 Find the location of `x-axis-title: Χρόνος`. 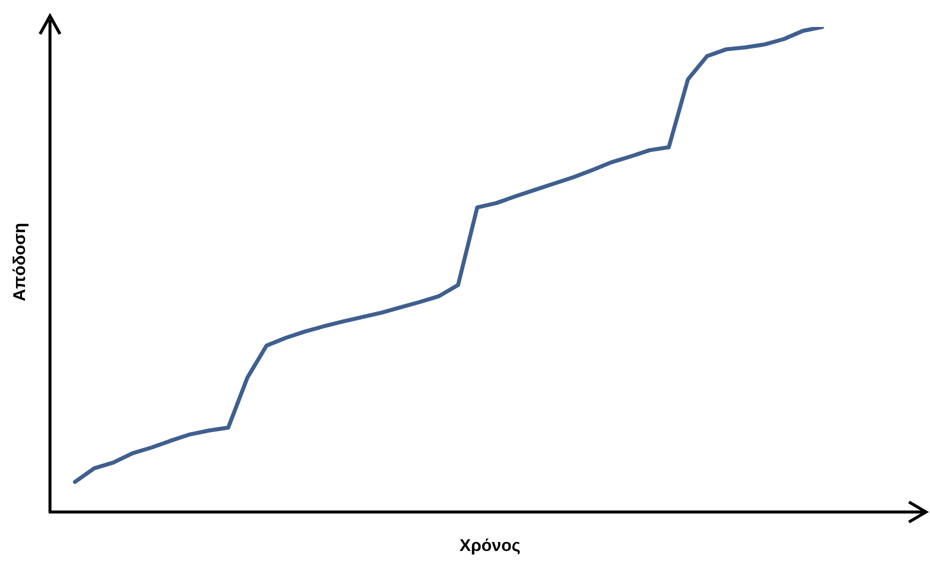

x-axis-title: Χρόνος is located at coordinates (490, 546).